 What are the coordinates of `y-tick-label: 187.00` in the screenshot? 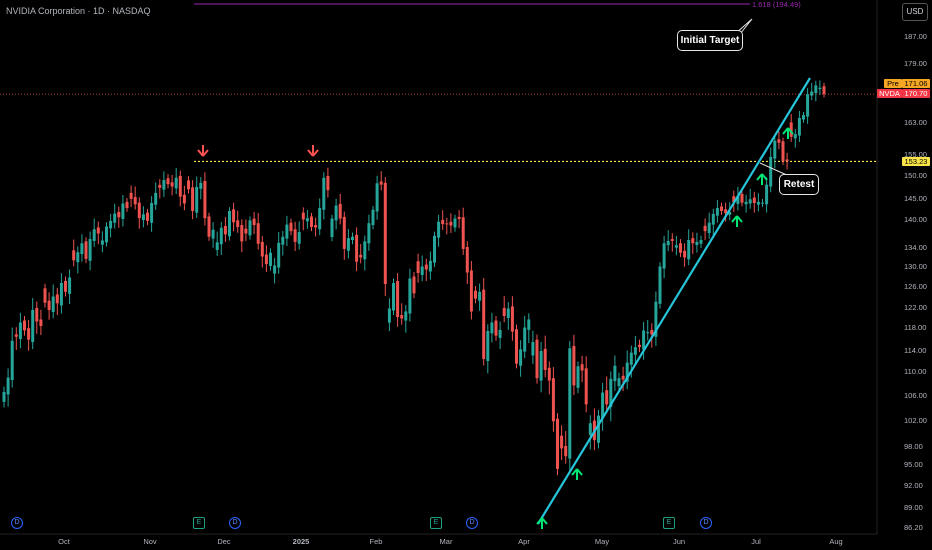 It's located at (915, 36).